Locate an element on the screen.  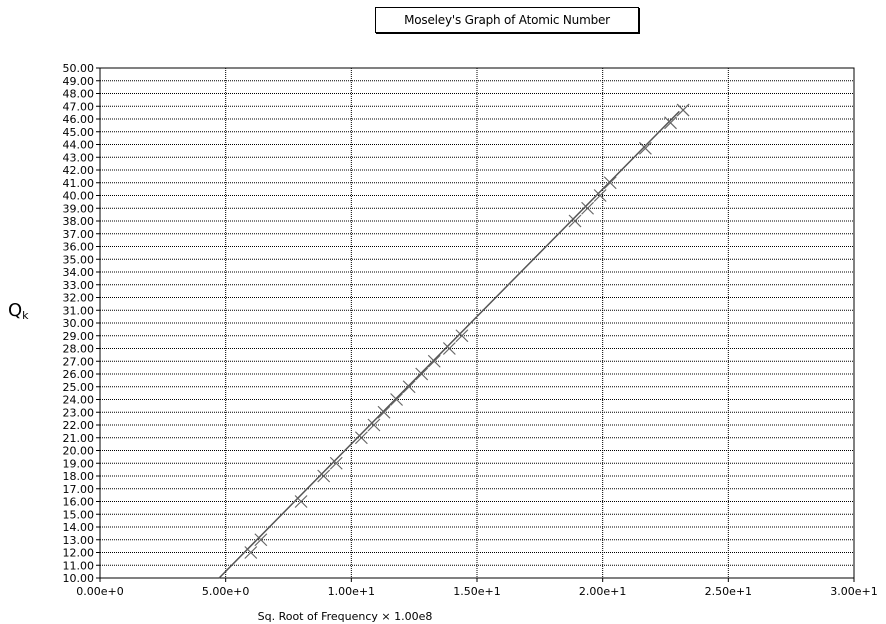
y-tick-label: 19.00 is located at coordinates (79, 463).